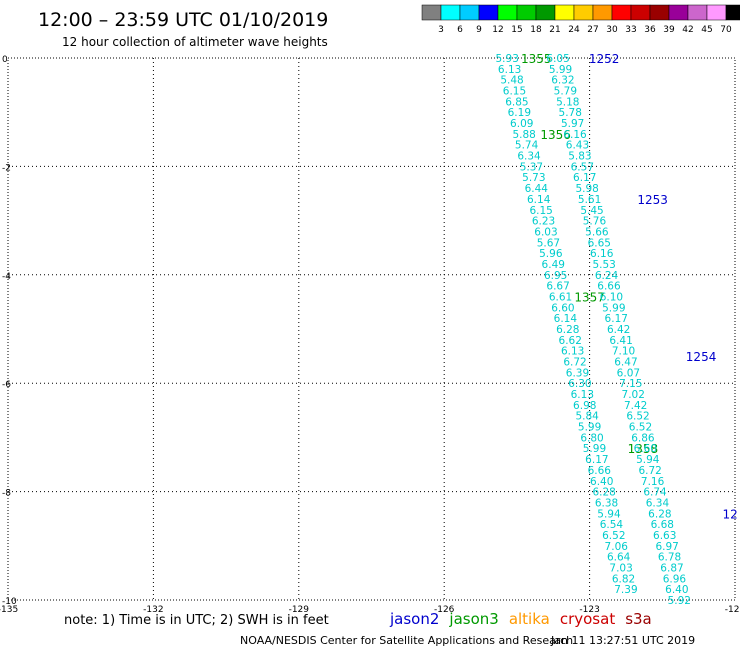 The height and width of the screenshot is (650, 740). What do you see at coordinates (479, 30) in the screenshot?
I see `colorbar-label: 9` at bounding box center [479, 30].